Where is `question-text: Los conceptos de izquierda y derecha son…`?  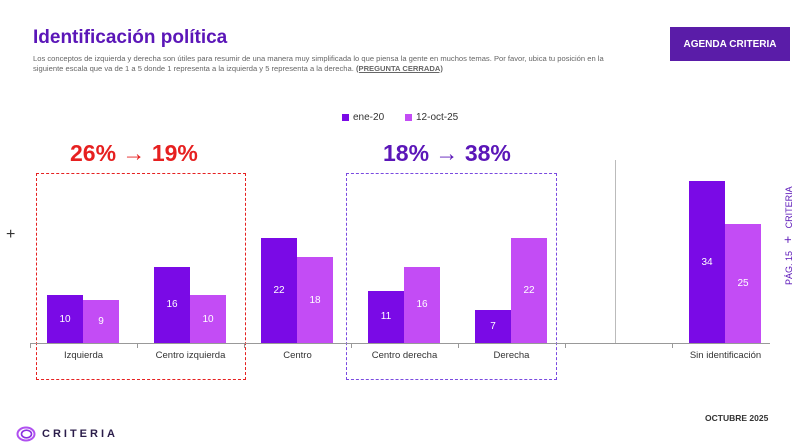
question-text: Los conceptos de izquierda y derecha son… is located at coordinates (323, 63).